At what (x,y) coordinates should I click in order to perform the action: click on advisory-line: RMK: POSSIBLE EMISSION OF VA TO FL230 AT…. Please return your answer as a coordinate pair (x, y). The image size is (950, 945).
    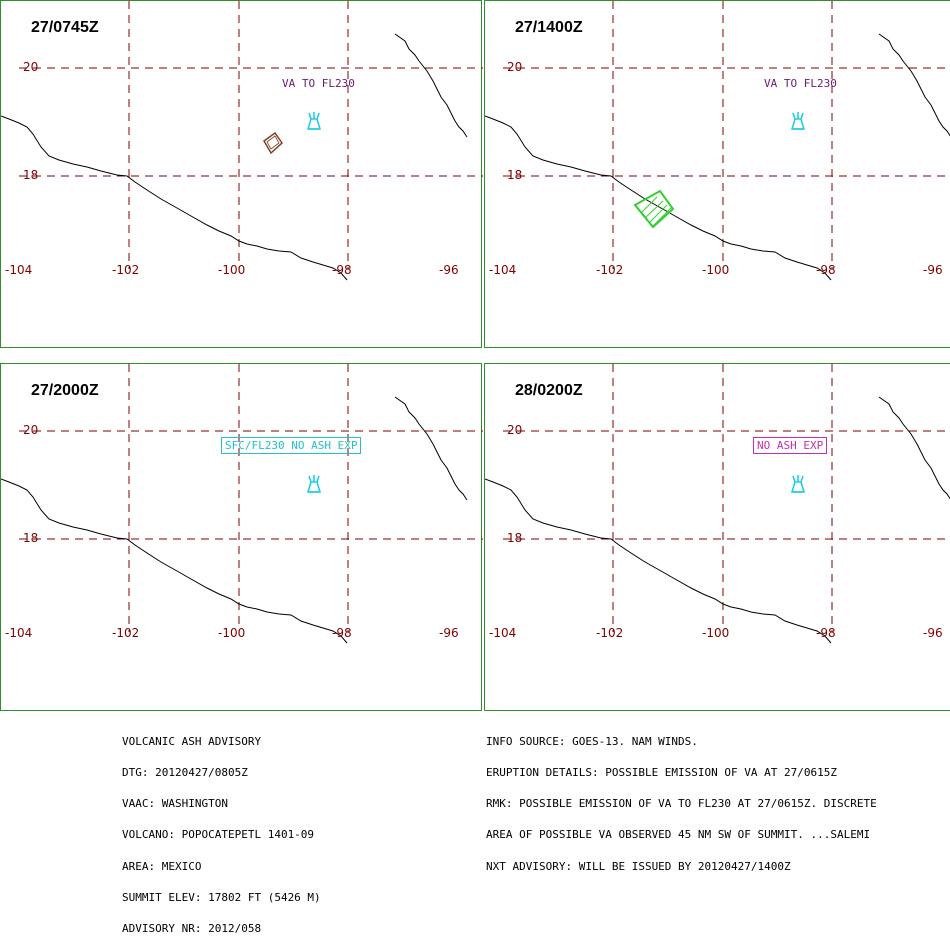
    Looking at the image, I should click on (681, 804).